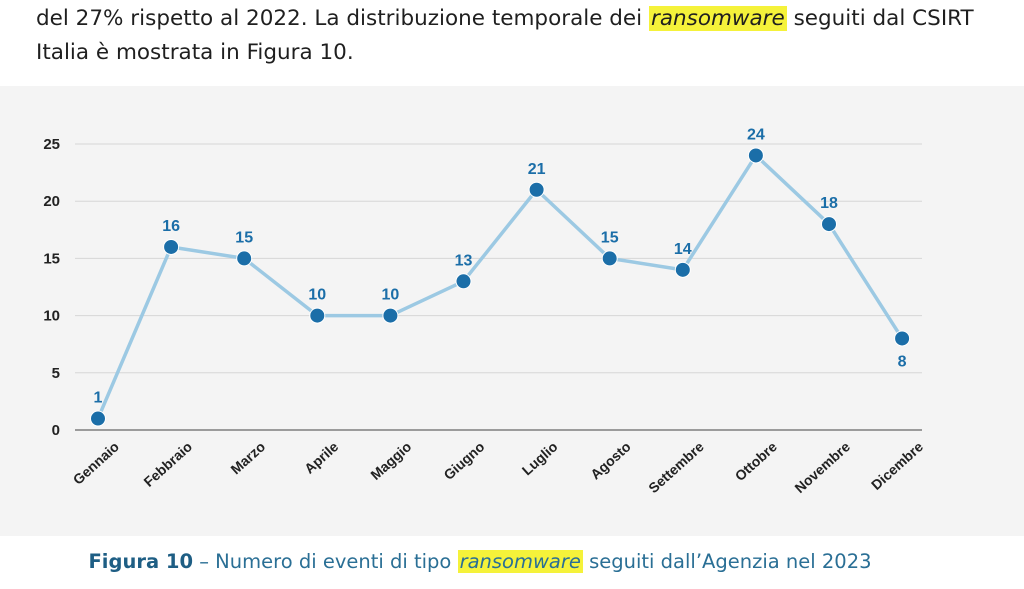  I want to click on y-tick-label: 5, so click(56, 373).